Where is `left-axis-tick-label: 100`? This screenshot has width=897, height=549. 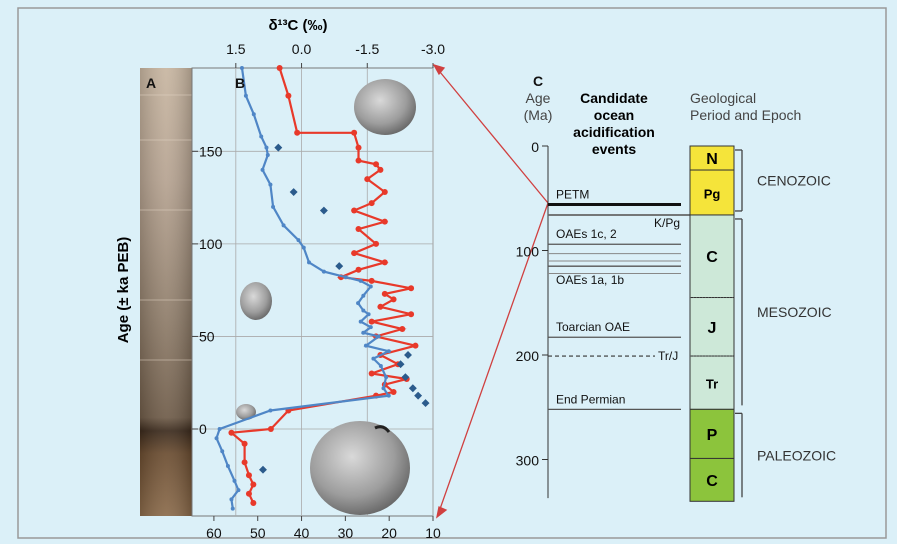 left-axis-tick-label: 100 is located at coordinates (211, 244).